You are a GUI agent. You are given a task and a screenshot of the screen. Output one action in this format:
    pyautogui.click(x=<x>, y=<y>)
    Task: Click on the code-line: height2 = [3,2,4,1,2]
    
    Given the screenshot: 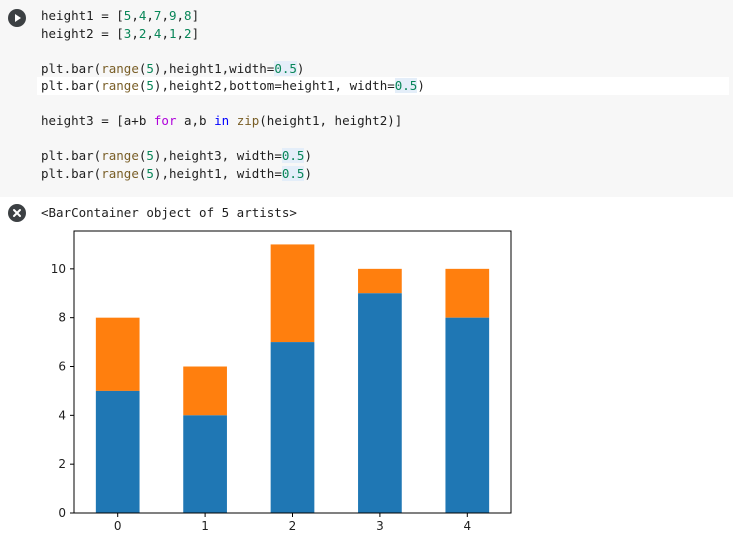 What is the action you would take?
    pyautogui.click(x=120, y=33)
    